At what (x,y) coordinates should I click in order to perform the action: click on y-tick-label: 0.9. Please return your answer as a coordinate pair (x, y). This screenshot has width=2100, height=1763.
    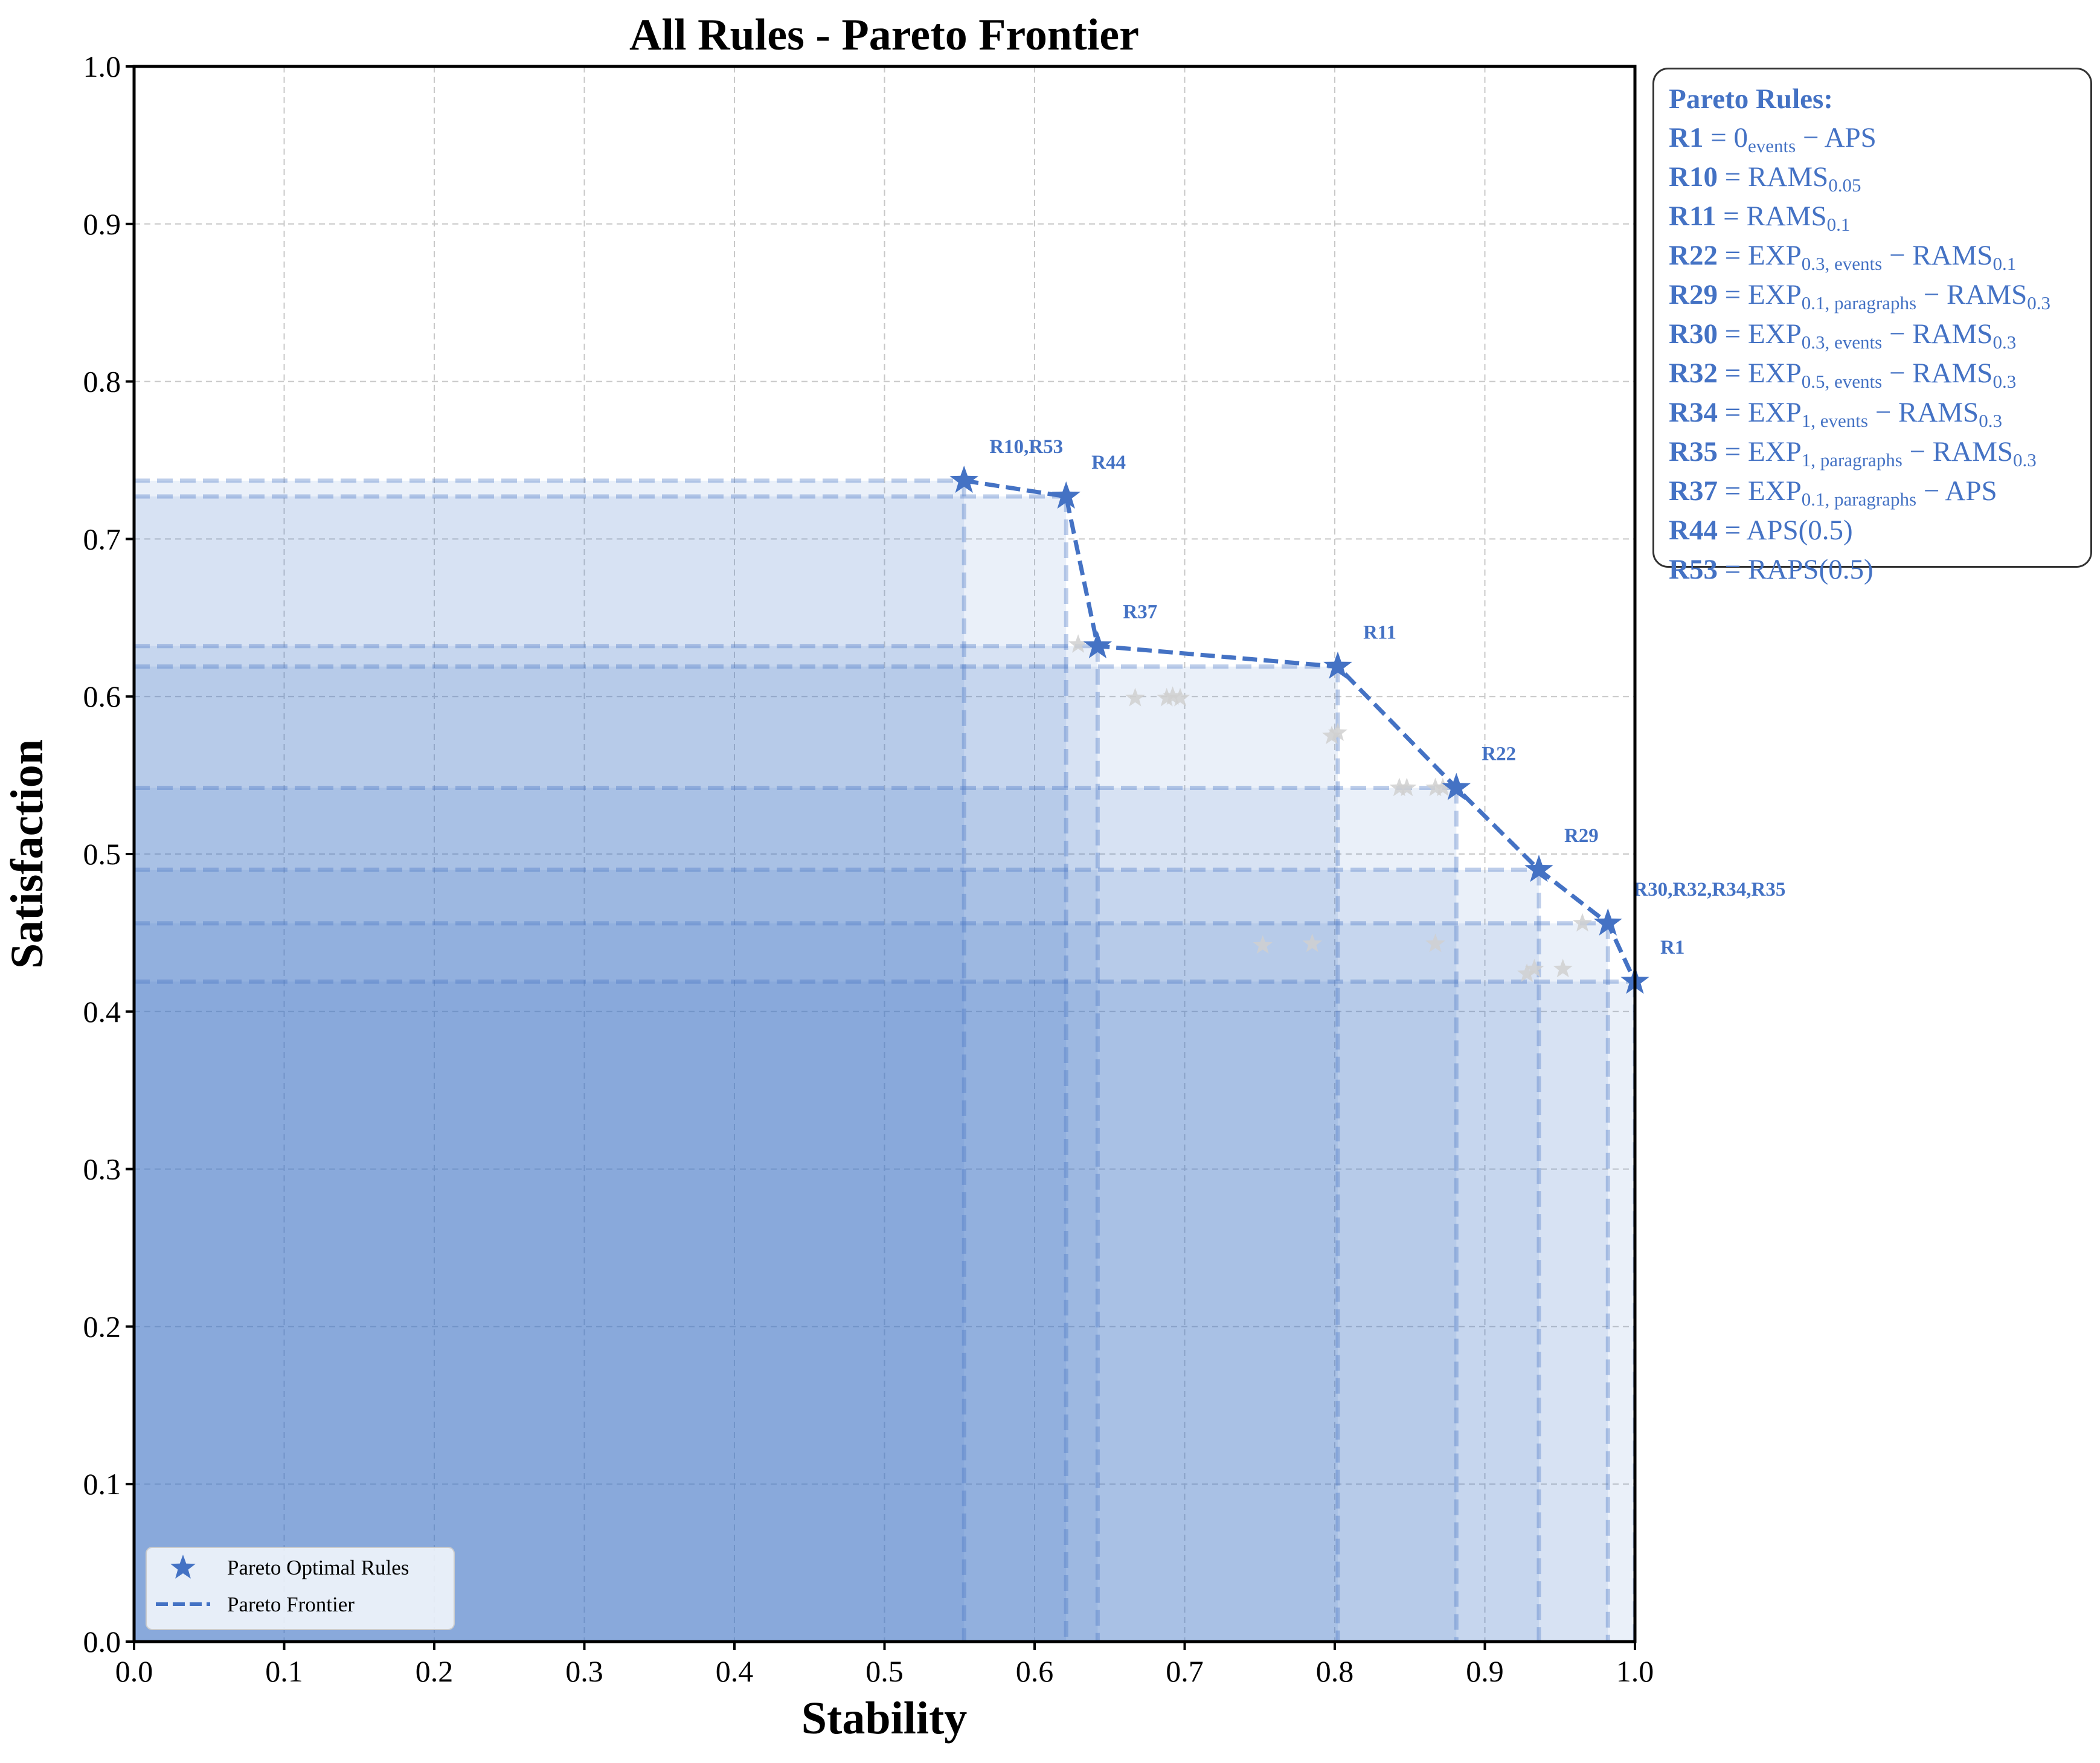
    Looking at the image, I should click on (102, 224).